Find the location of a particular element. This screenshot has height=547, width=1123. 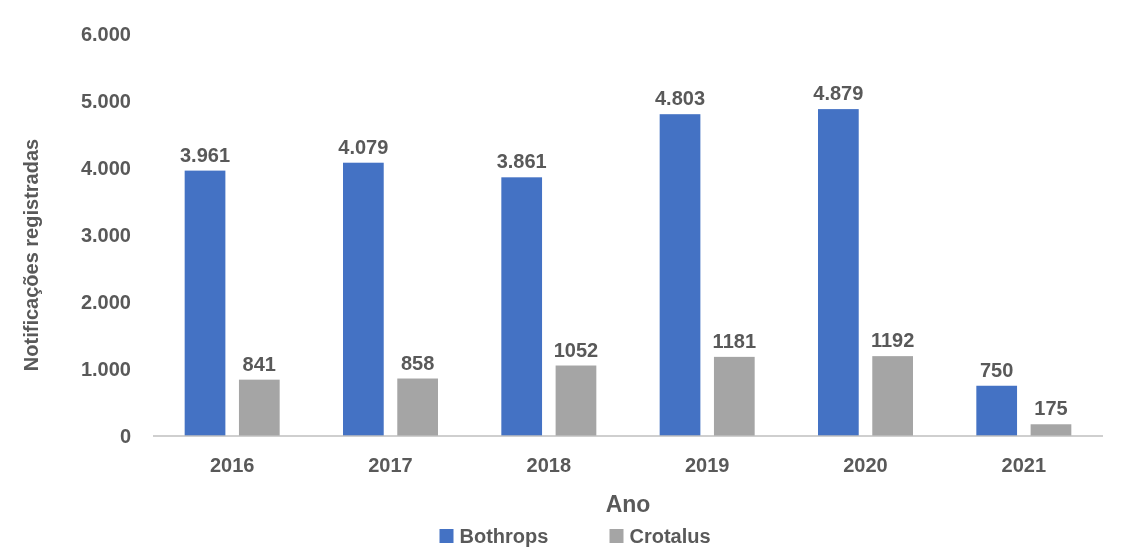

data-label: 1192 is located at coordinates (892, 340).